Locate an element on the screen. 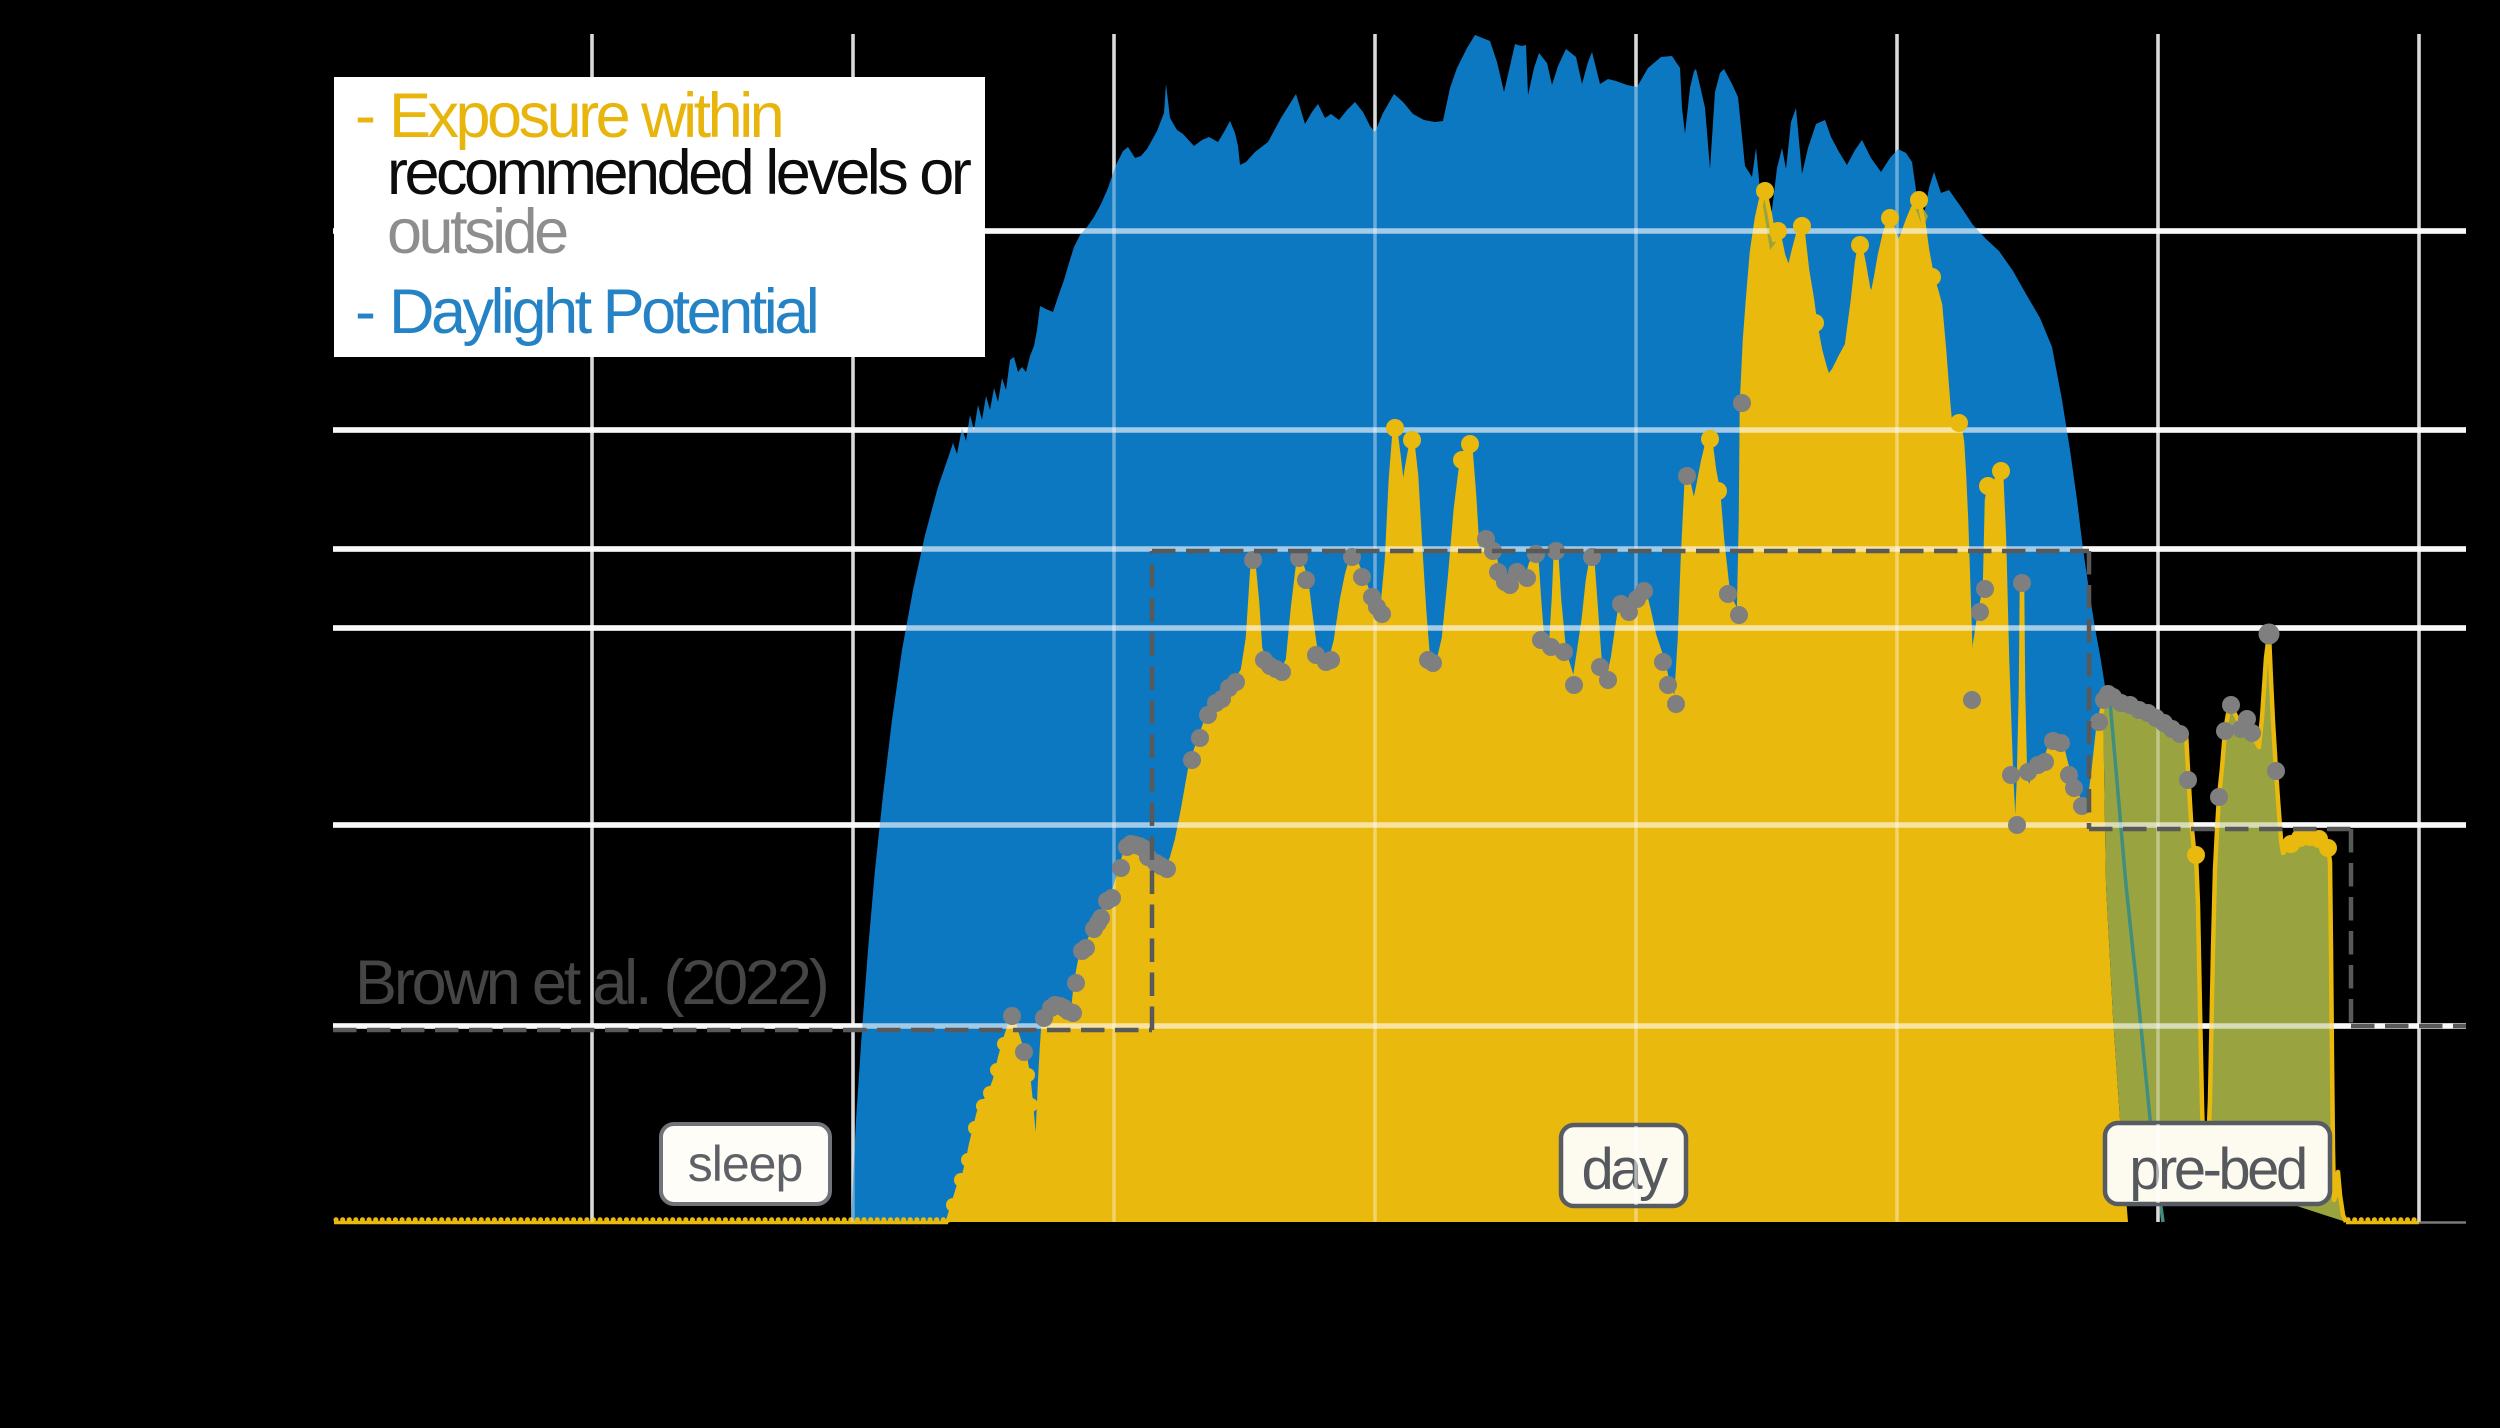  svg-text: day is located at coordinates (1624, 1169).